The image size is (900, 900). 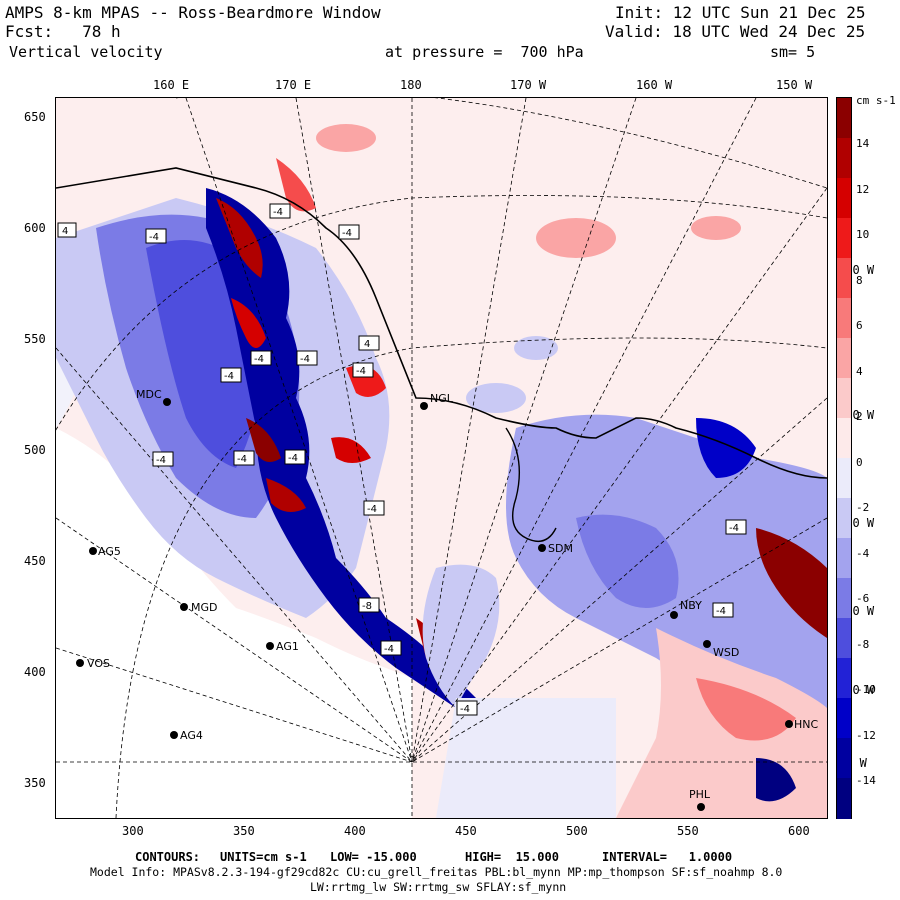 What do you see at coordinates (560, 548) in the screenshot?
I see `station-sdm-label: SDM` at bounding box center [560, 548].